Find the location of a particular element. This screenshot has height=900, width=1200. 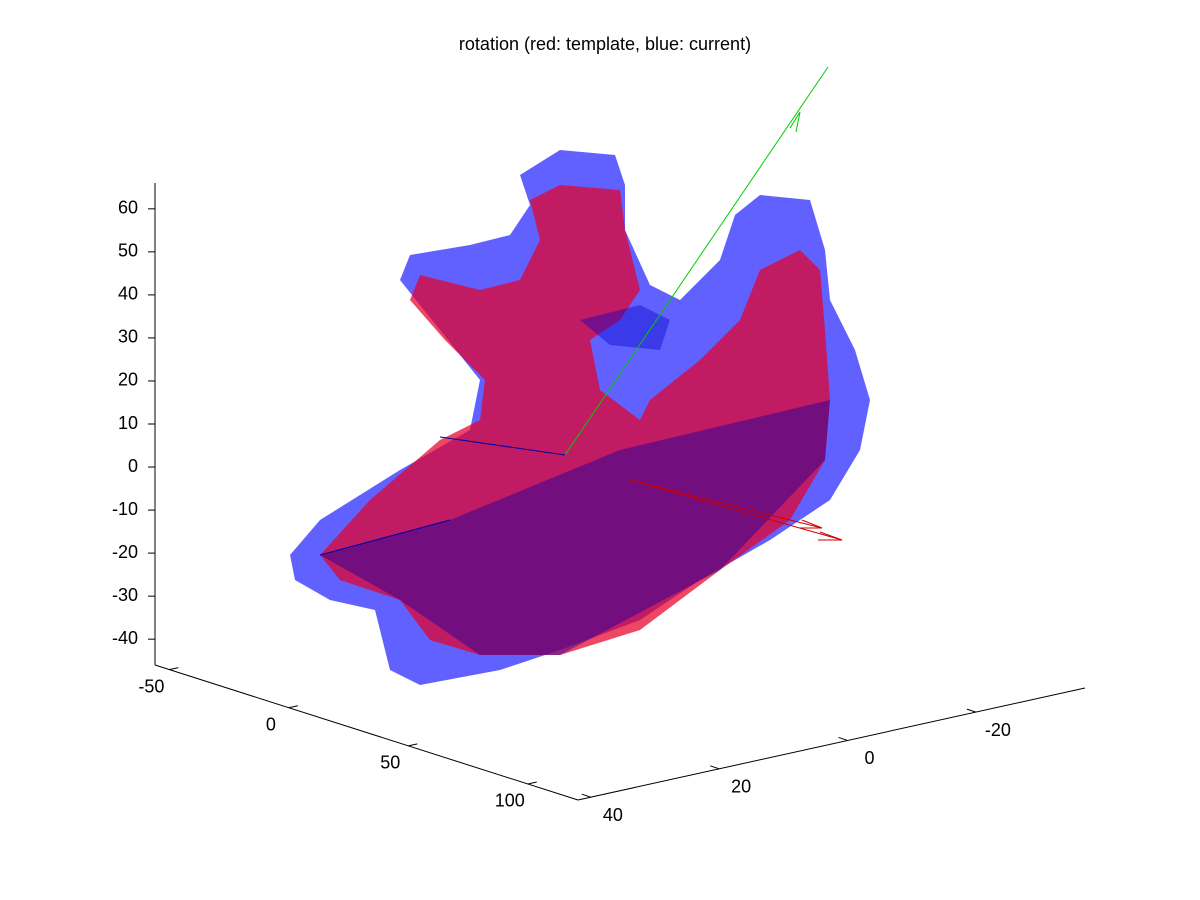

x-tick-label: -50 is located at coordinates (151, 686).